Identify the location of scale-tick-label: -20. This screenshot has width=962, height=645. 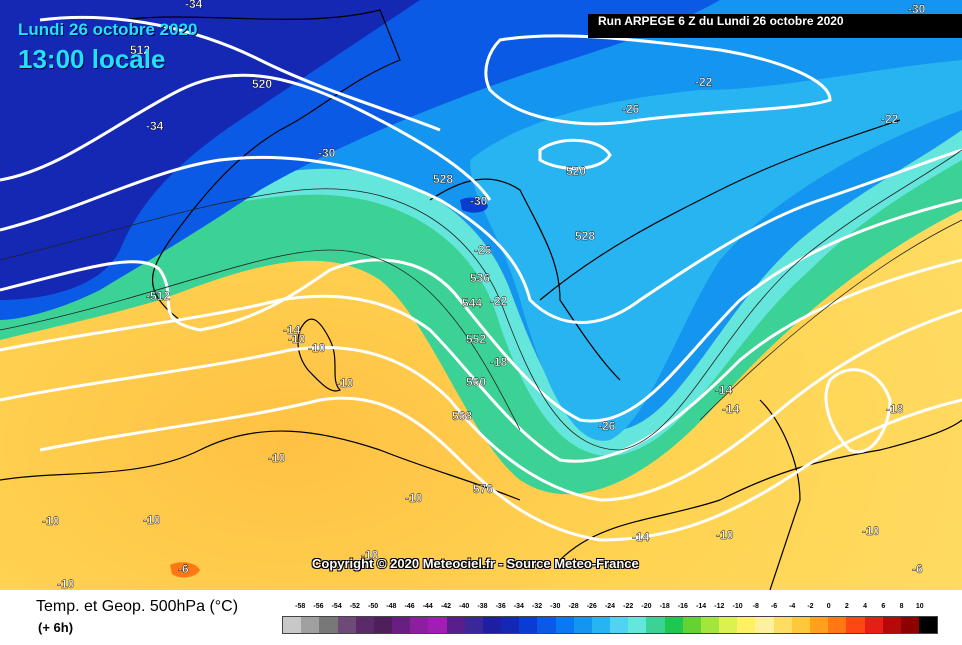
(646, 606).